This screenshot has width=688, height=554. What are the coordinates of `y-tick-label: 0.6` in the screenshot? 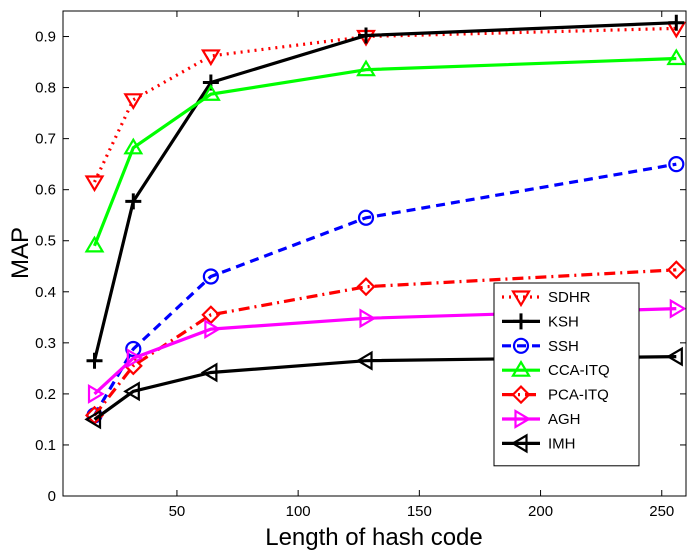 It's located at (45, 190).